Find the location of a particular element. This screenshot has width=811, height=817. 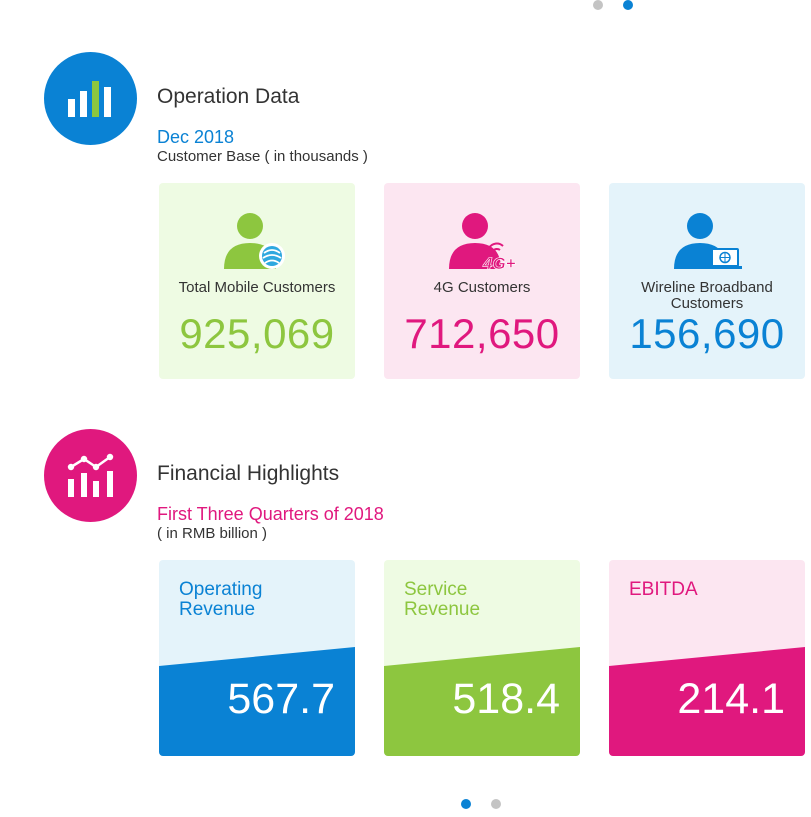

financial-period: First Three Quarters of 2018 is located at coordinates (270, 514).